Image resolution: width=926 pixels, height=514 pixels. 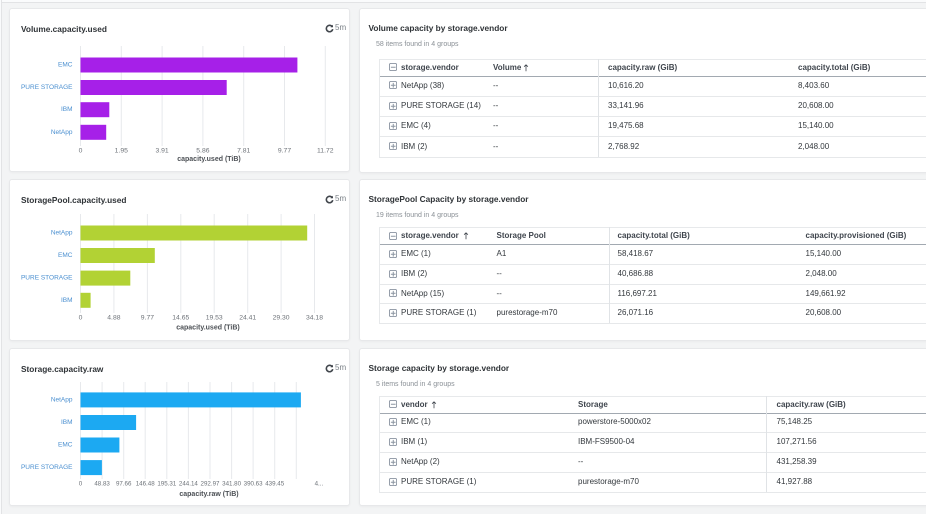 What do you see at coordinates (325, 151) in the screenshot?
I see `svg-text: 11.72` at bounding box center [325, 151].